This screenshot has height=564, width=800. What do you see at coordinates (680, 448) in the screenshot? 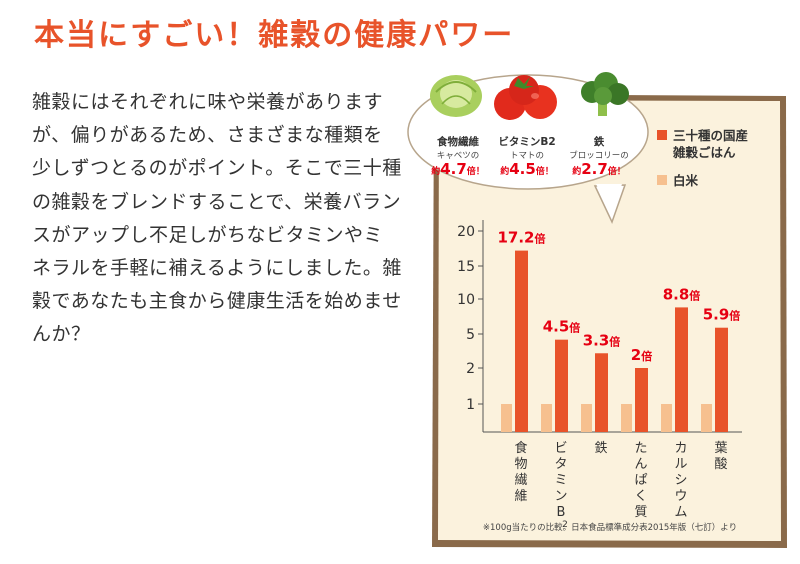
I see `svg-text: カ` at bounding box center [680, 448].